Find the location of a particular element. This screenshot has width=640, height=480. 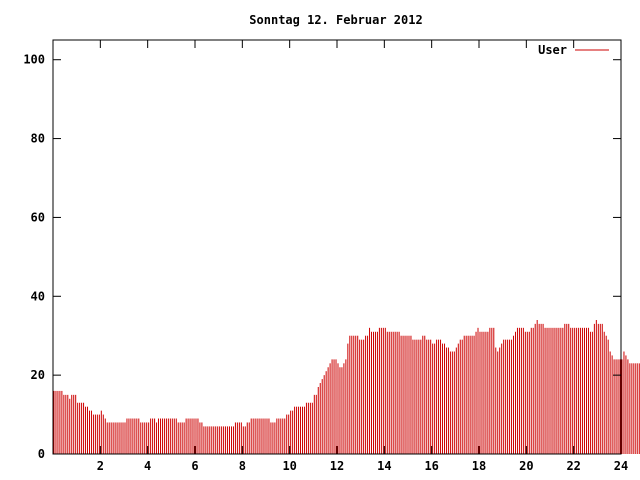

x-tick-label: 6 is located at coordinates (194, 466).